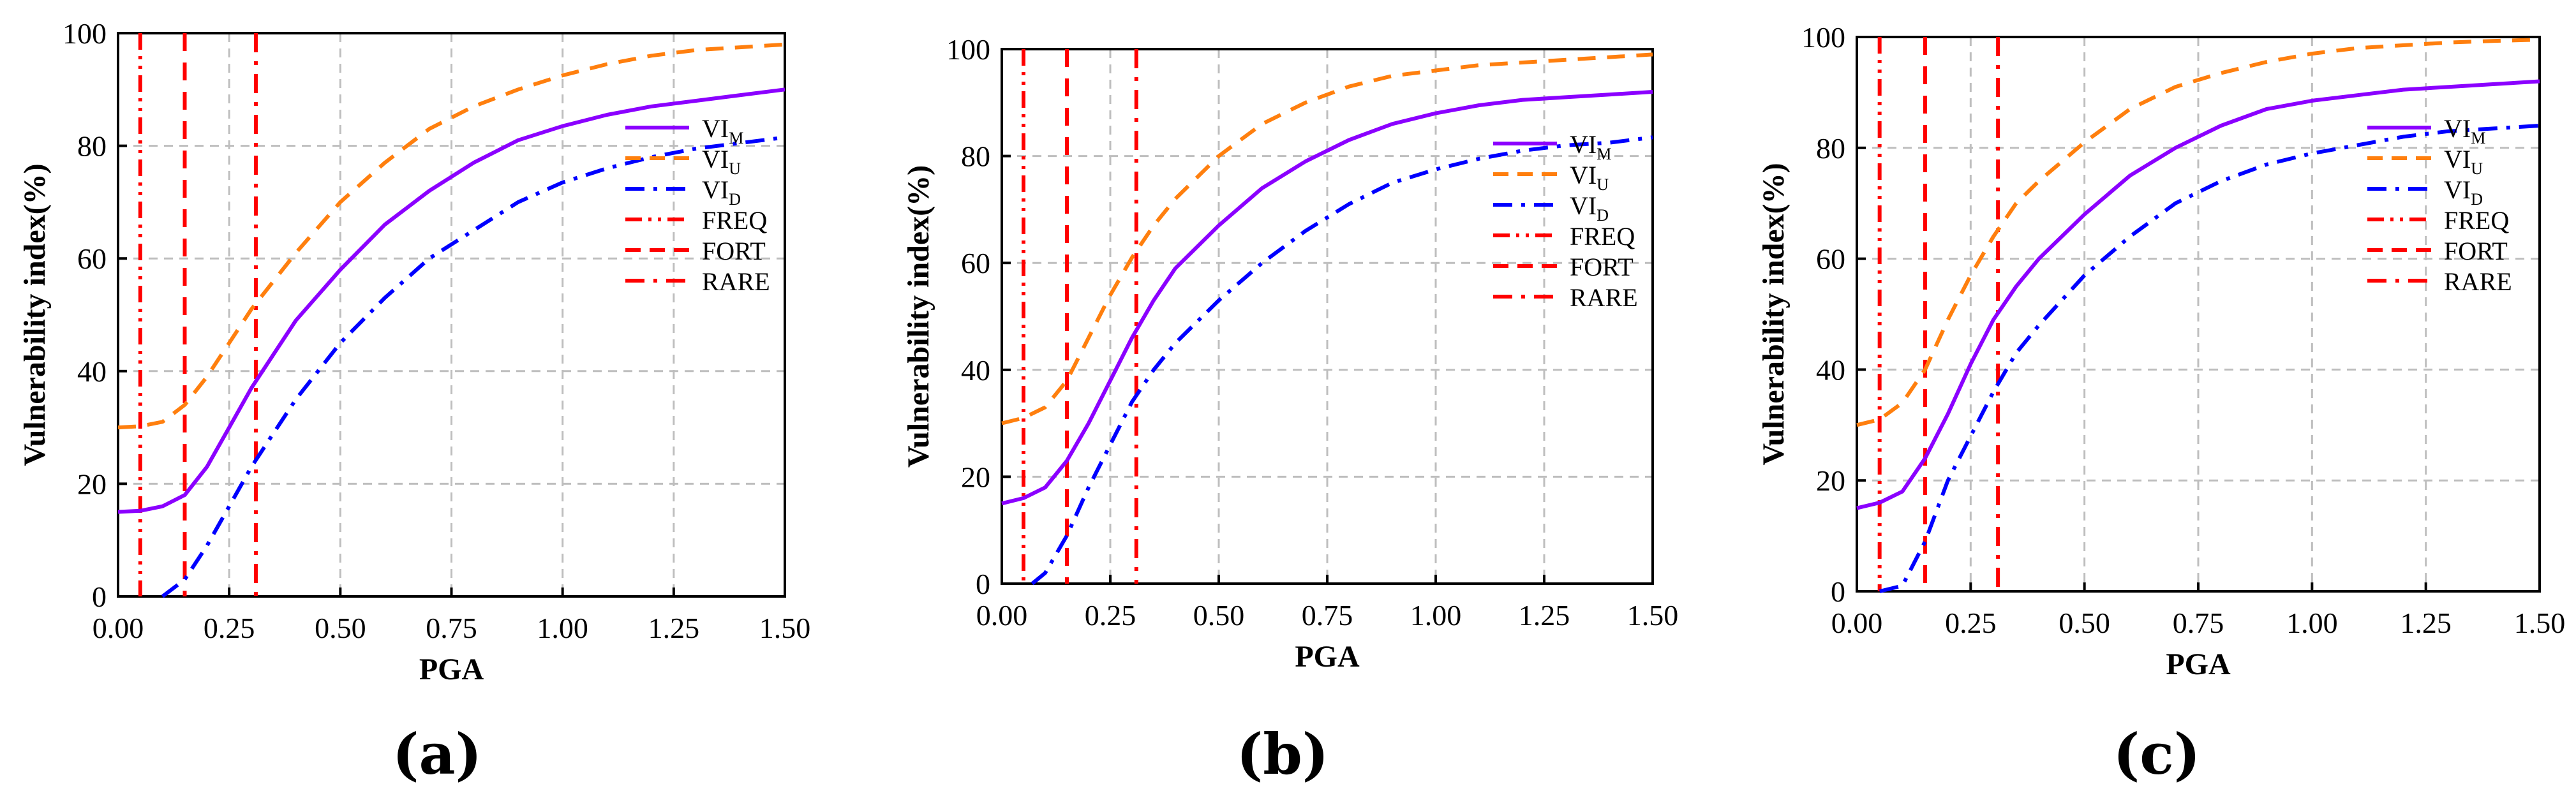  I want to click on panel-label-b: (b), so click(1282, 754).